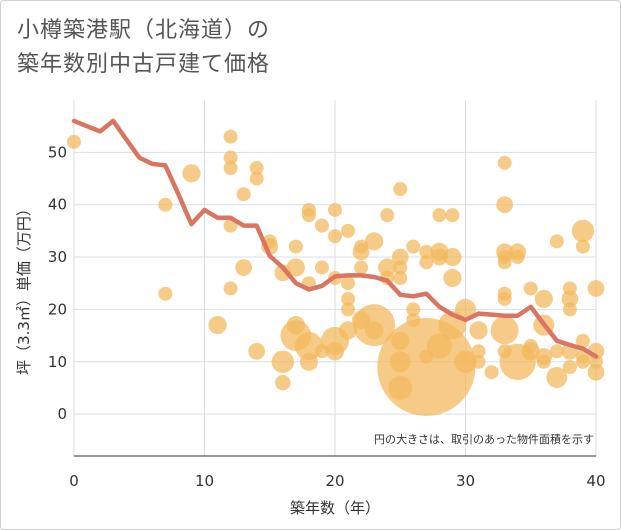 The image size is (621, 530). I want to click on chart-title: 小樽築港駅（北海道）の 築年数別中古戸建て価格, so click(143, 48).